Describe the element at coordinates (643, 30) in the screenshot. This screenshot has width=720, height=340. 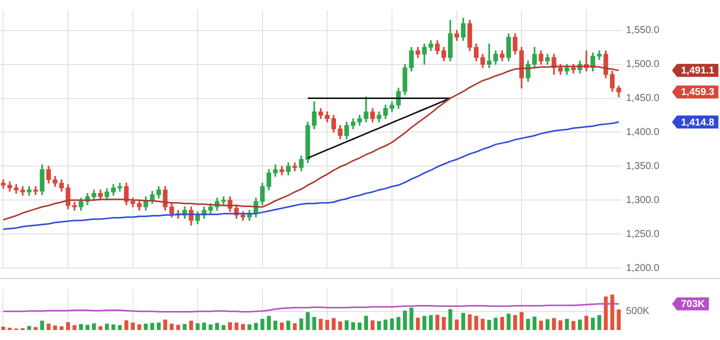
I see `y-tick-label: 1,550.0` at that location.